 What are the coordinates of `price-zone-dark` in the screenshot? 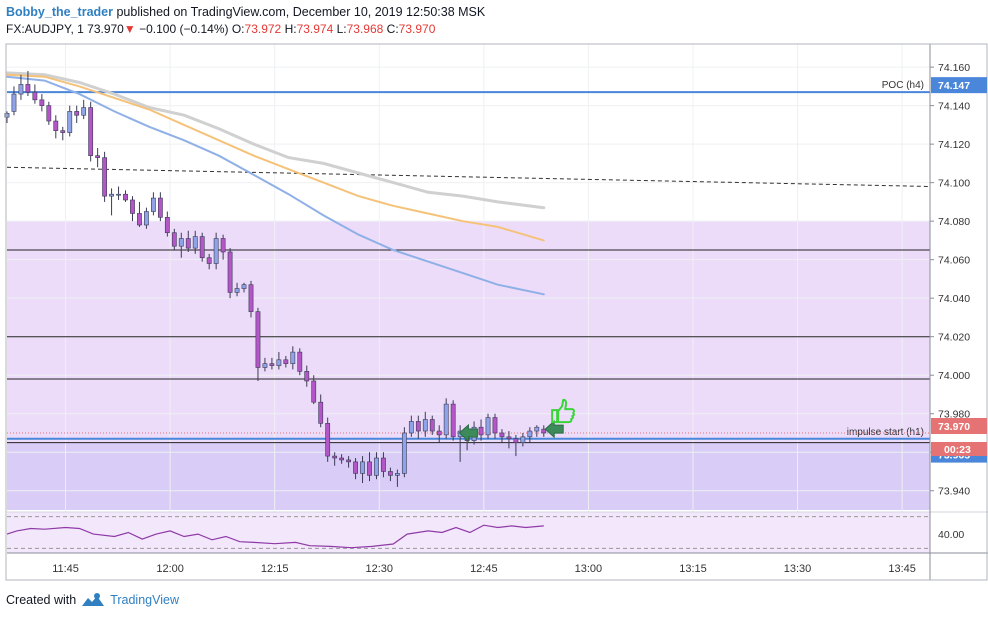 It's located at (468, 476).